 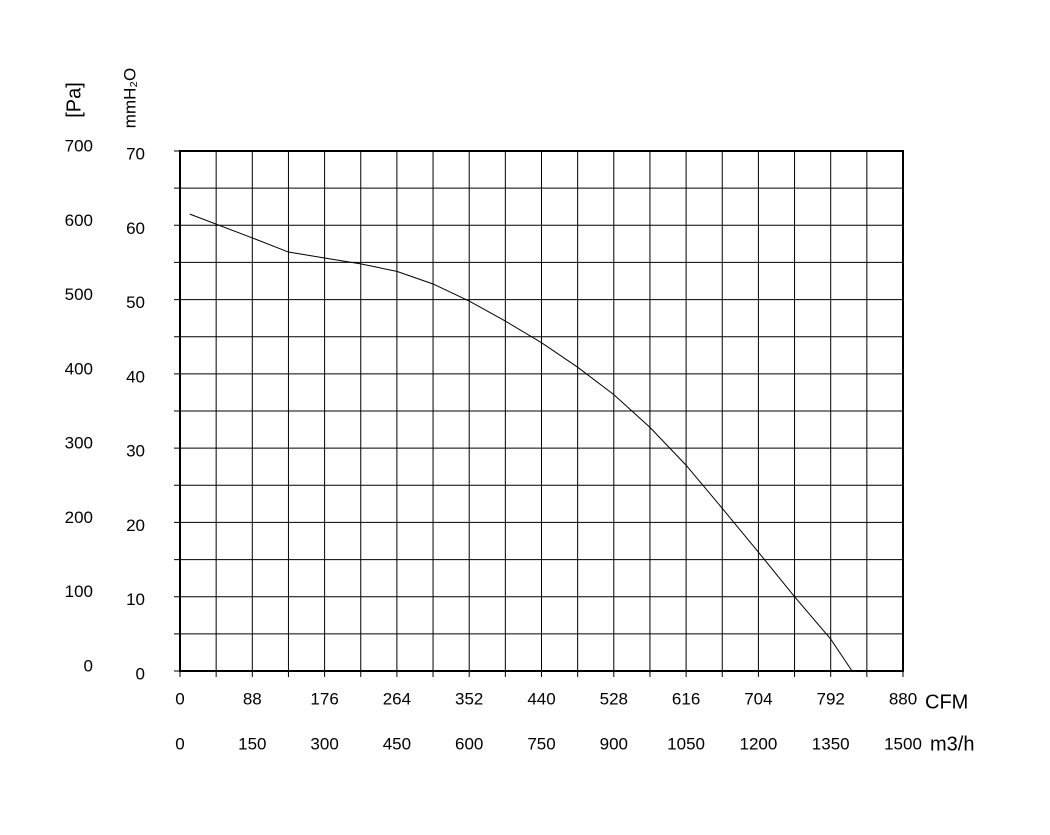 I want to click on y-axis-label: [Pa], so click(x=74, y=100).